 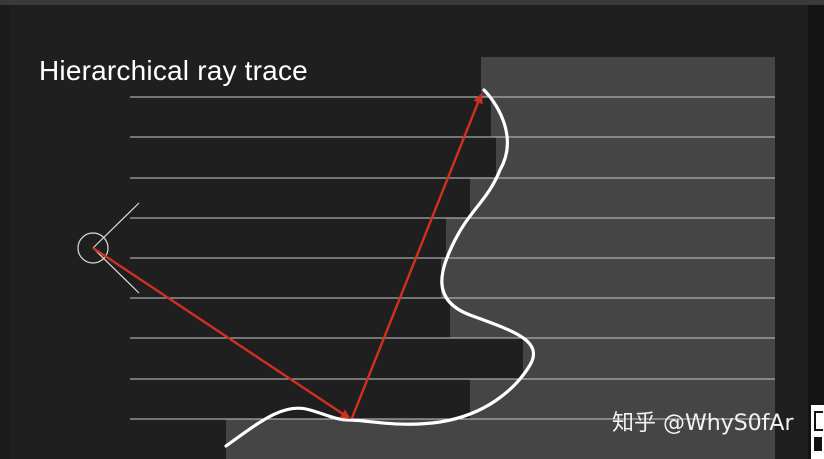 What do you see at coordinates (173, 70) in the screenshot?
I see `slide-title: Hierarchical ray trace` at bounding box center [173, 70].